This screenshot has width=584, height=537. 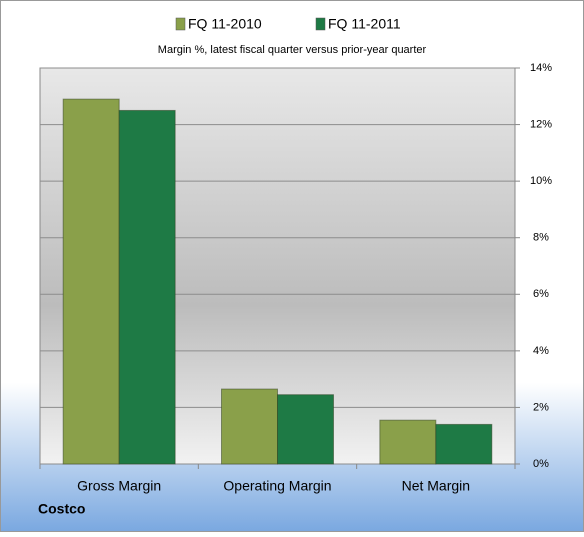 What do you see at coordinates (364, 24) in the screenshot?
I see `legend-label: FQ 11-2011` at bounding box center [364, 24].